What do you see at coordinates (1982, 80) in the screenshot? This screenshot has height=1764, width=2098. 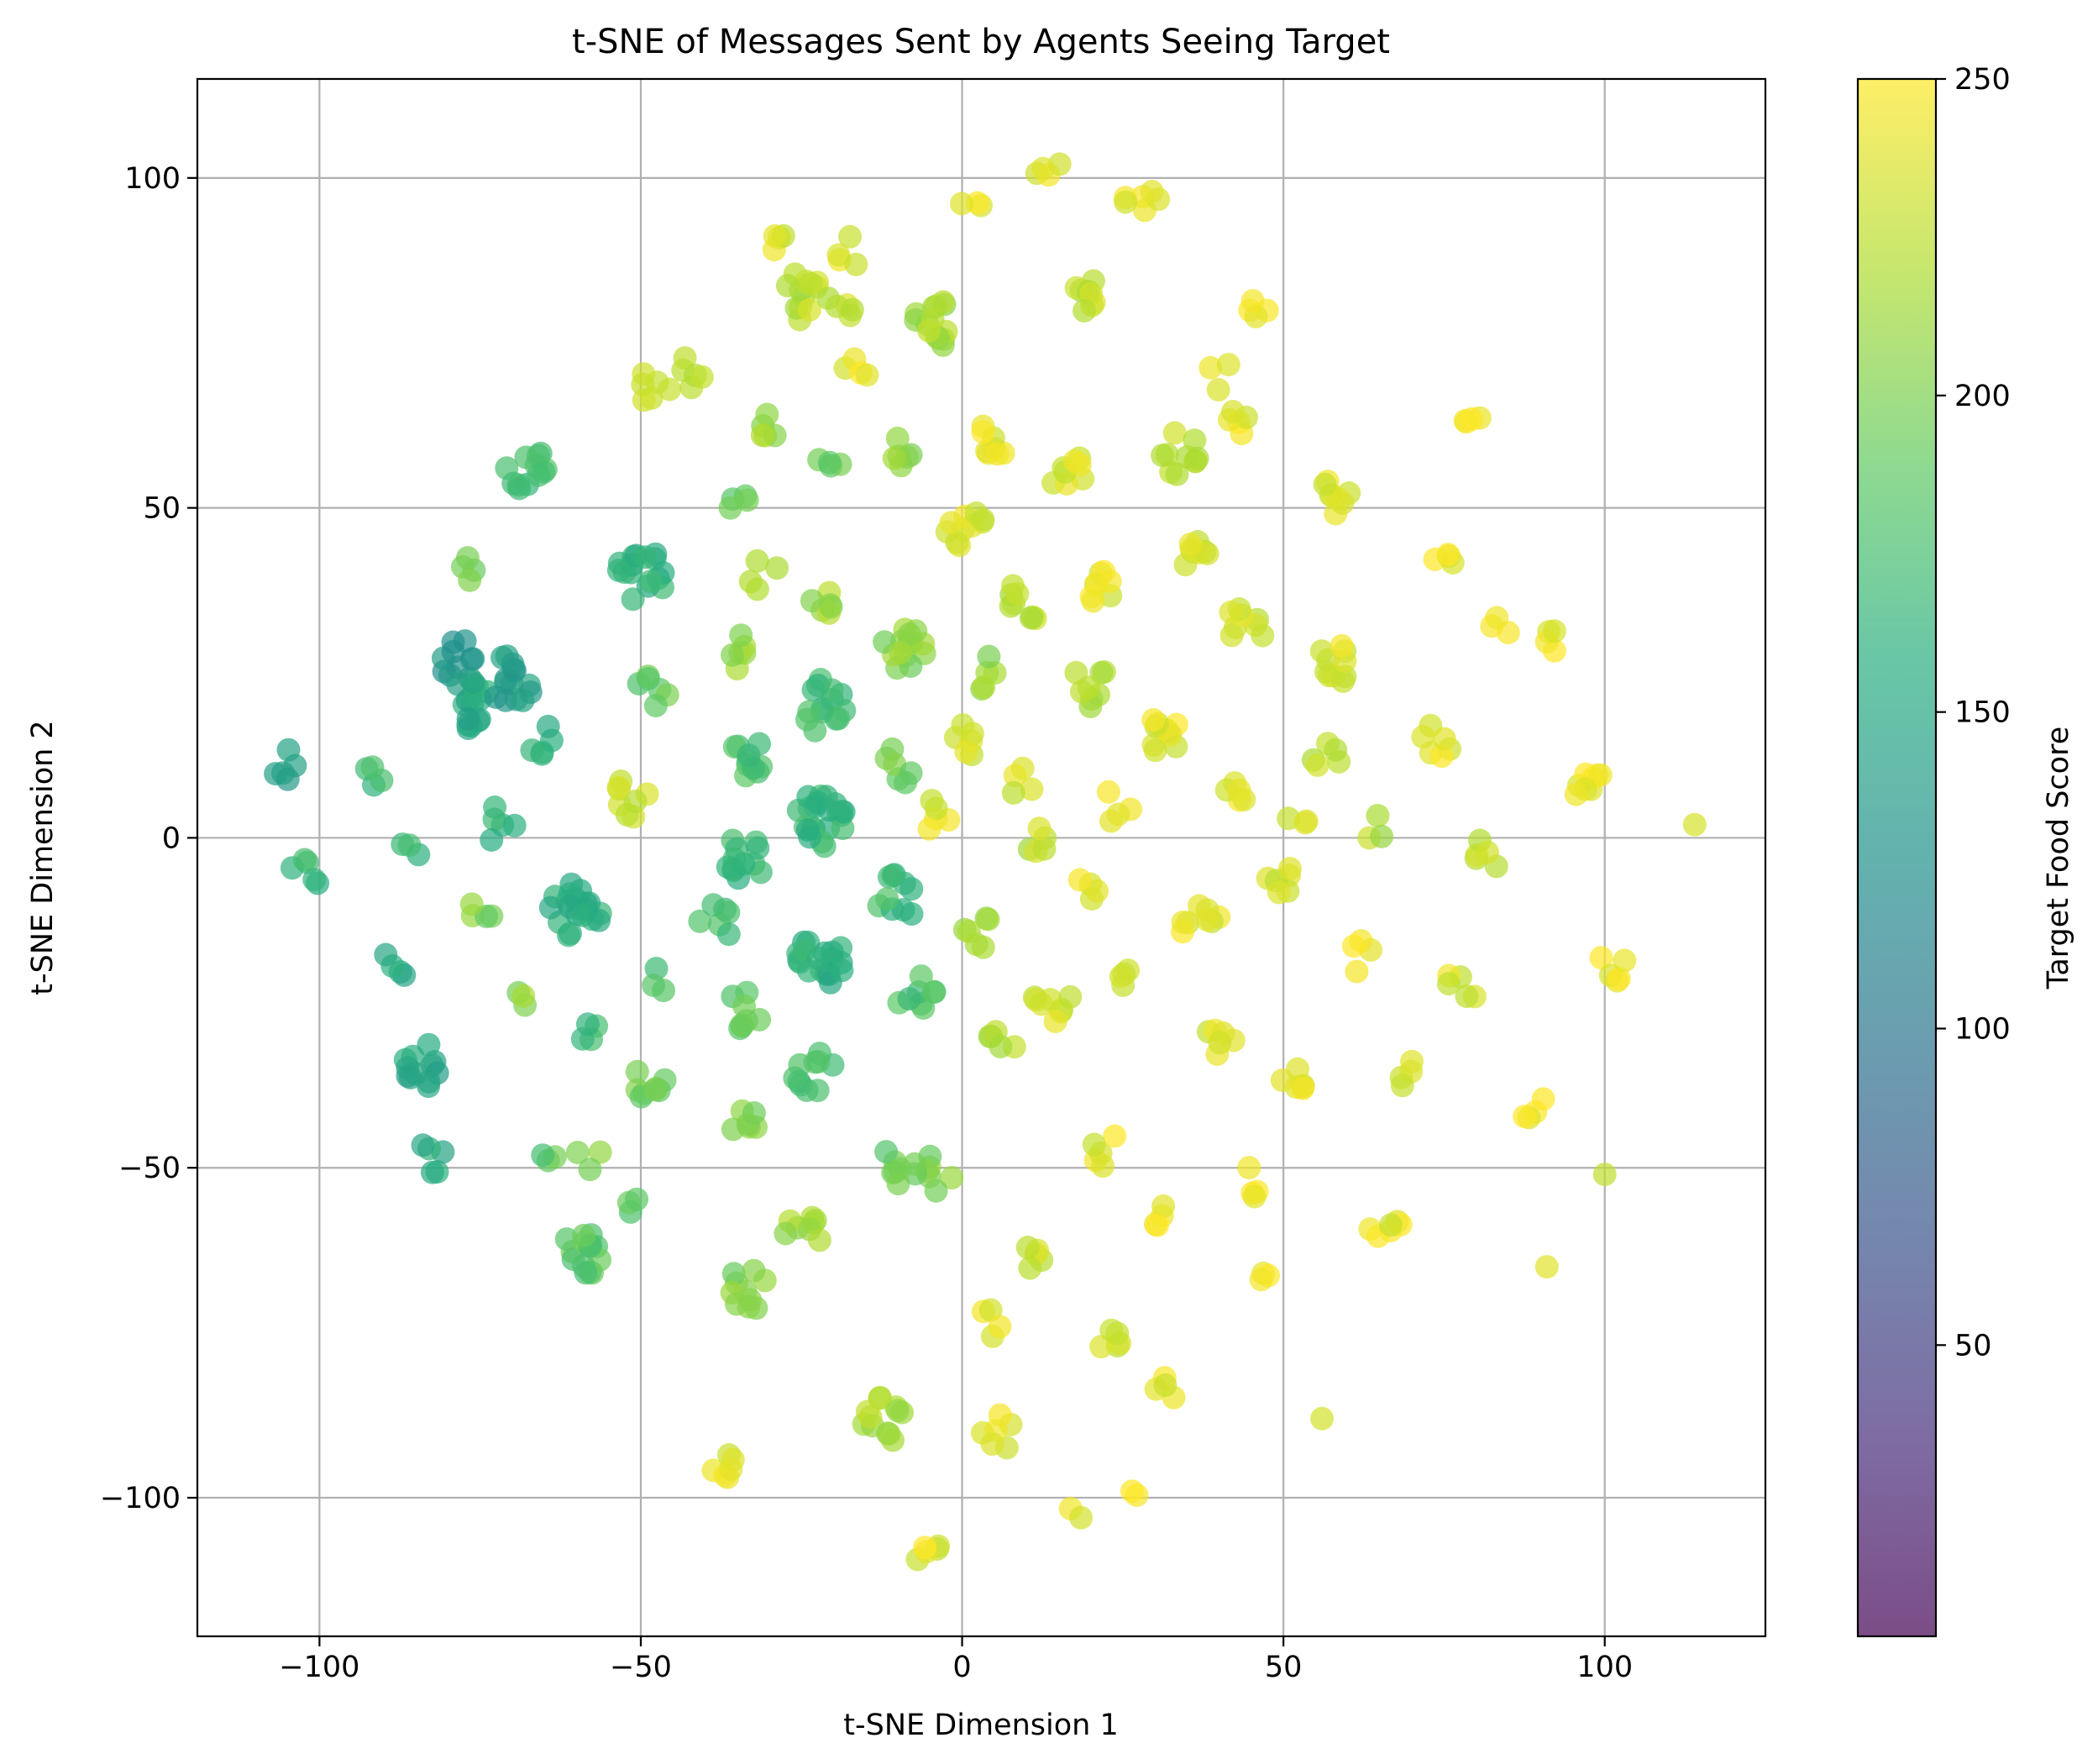 I see `colorbar-tick-label: 250` at bounding box center [1982, 80].